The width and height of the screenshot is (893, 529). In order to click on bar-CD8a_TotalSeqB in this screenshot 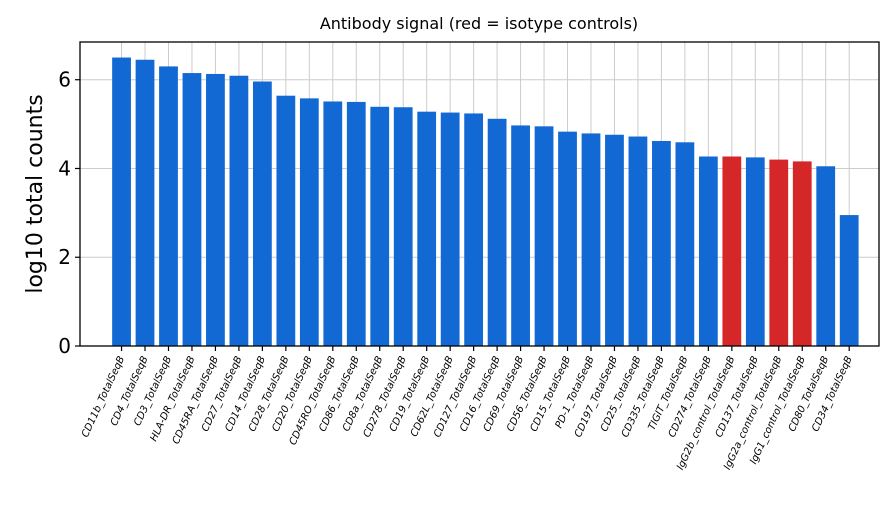, I will do `click(380, 226)`.